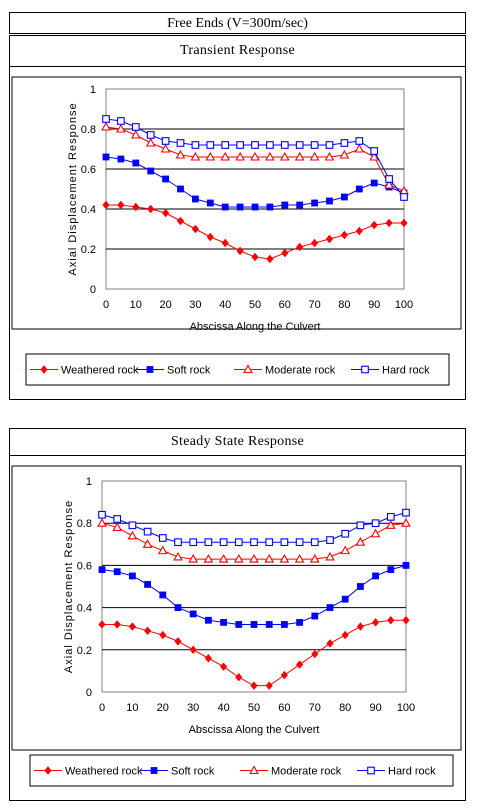 Image resolution: width=477 pixels, height=811 pixels. Describe the element at coordinates (88, 170) in the screenshot. I see `chart0-y-tick-label: 0.6` at that location.